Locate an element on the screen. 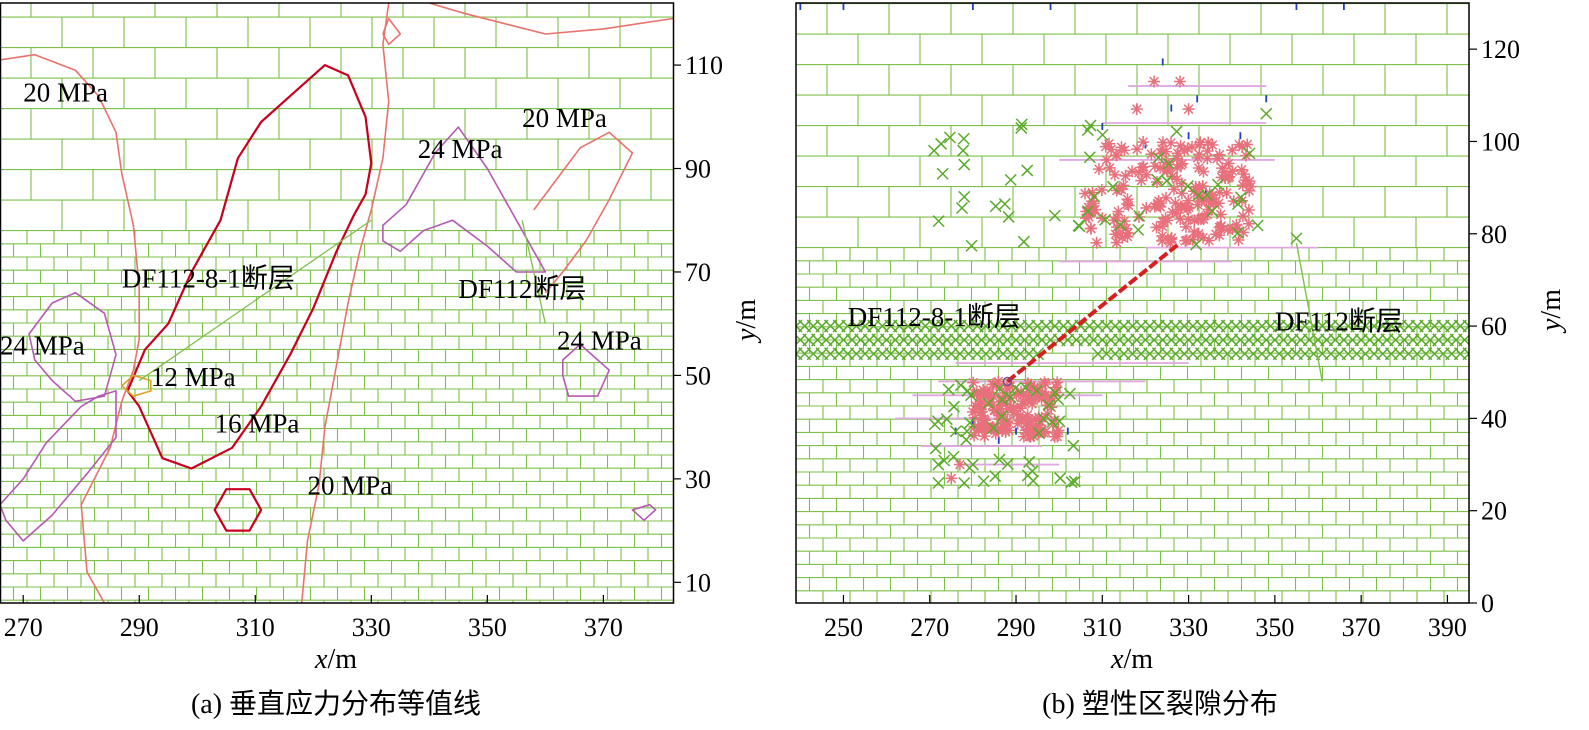 This screenshot has width=1589, height=730. panel-b-ytick-label: 60 is located at coordinates (1494, 326).